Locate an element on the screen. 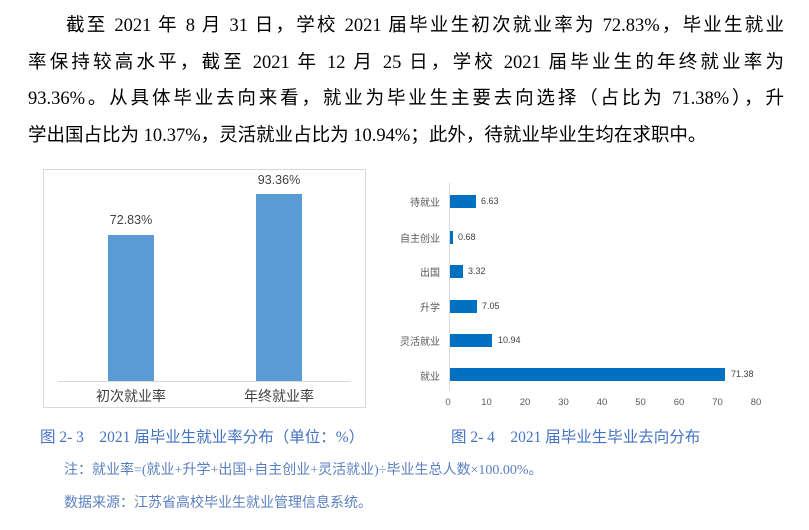 The image size is (809, 530). bar-value-label: 93.36% is located at coordinates (279, 180).